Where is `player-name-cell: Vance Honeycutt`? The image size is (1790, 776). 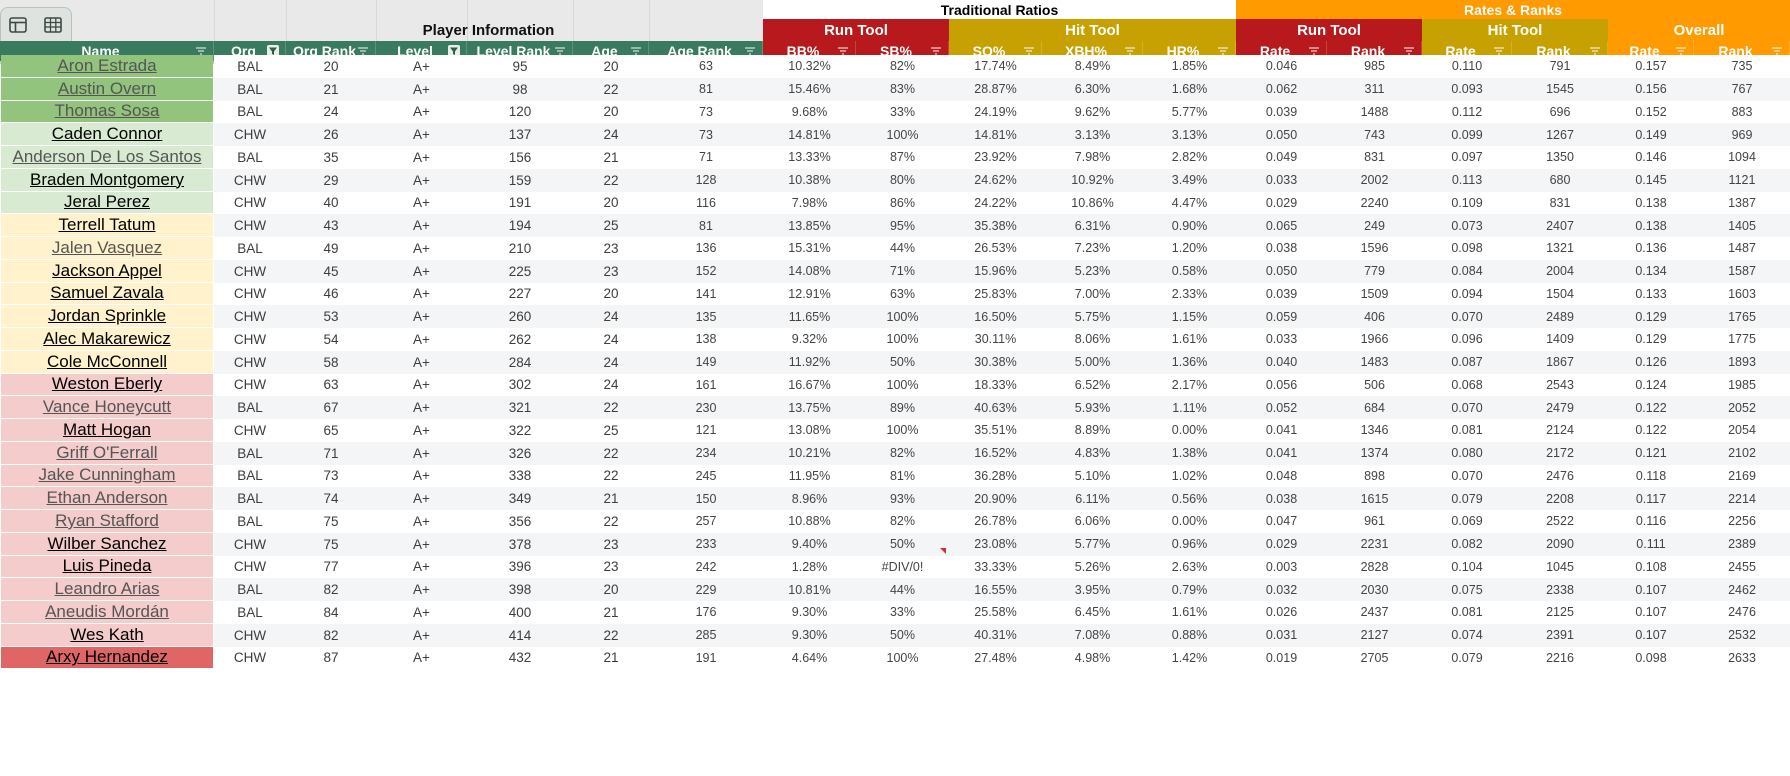
player-name-cell: Vance Honeycutt is located at coordinates (107, 407).